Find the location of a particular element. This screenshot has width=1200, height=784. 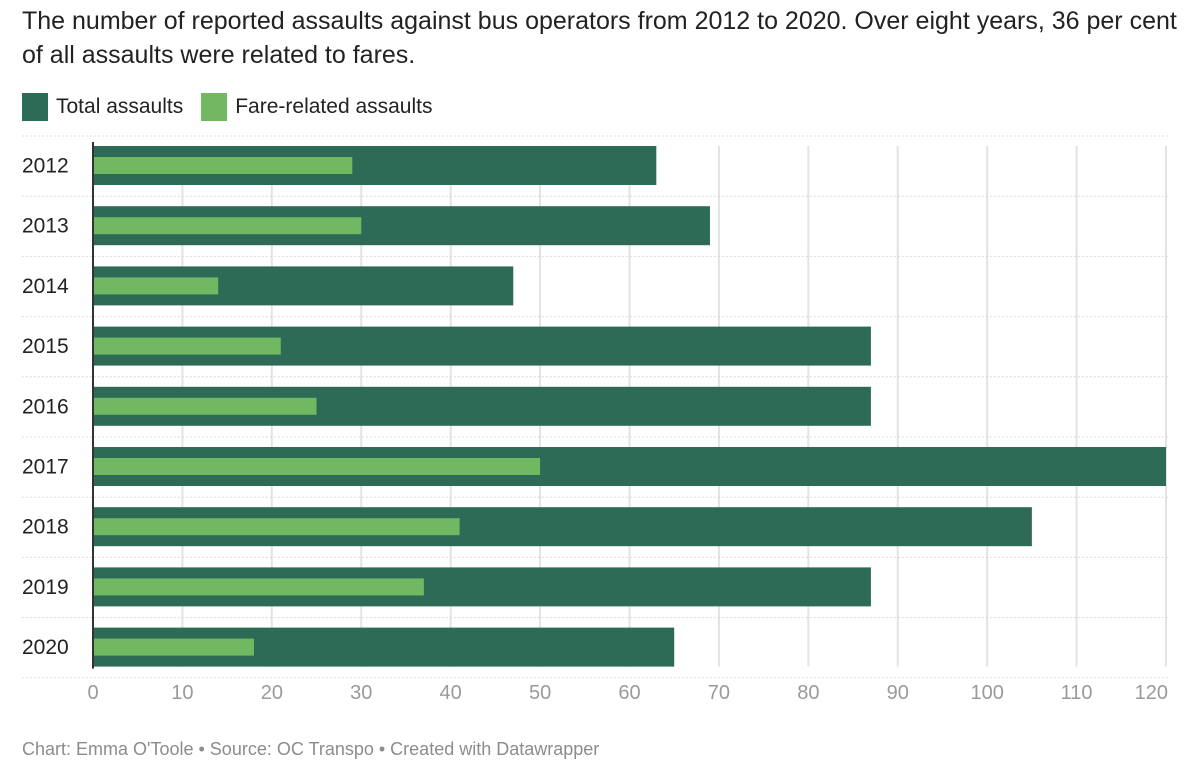

legend-swatch-total is located at coordinates (35, 107).